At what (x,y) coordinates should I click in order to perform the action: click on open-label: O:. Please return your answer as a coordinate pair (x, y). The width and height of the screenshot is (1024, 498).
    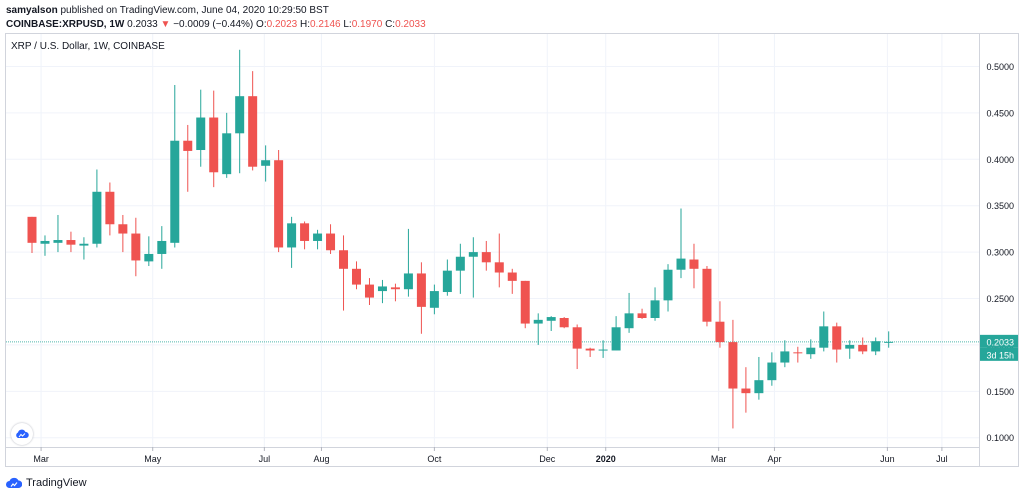
    Looking at the image, I should click on (261, 24).